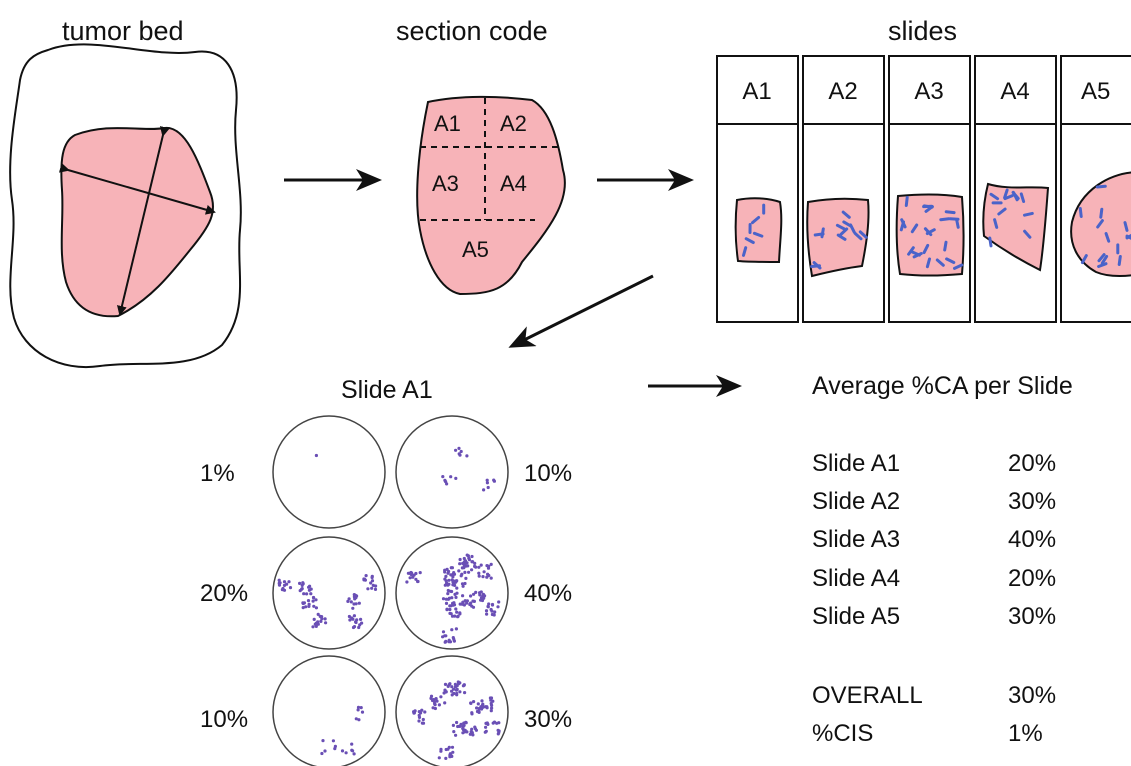 The height and width of the screenshot is (766, 1131). What do you see at coordinates (581, 311) in the screenshot?
I see `arrow-to-slide-a1` at bounding box center [581, 311].